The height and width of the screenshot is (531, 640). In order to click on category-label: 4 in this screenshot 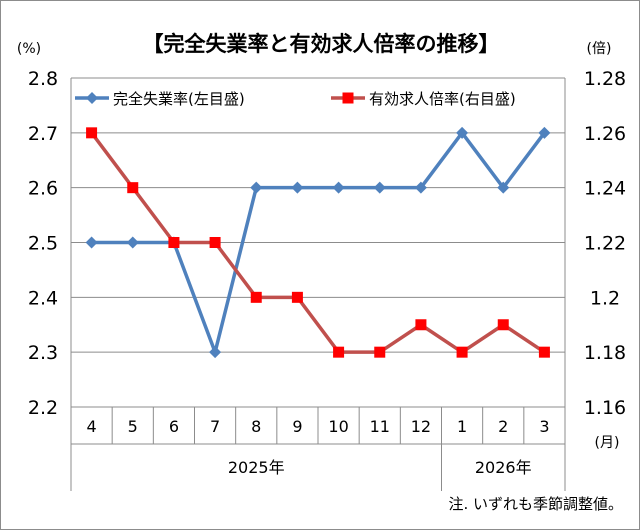, I will do `click(91, 426)`.